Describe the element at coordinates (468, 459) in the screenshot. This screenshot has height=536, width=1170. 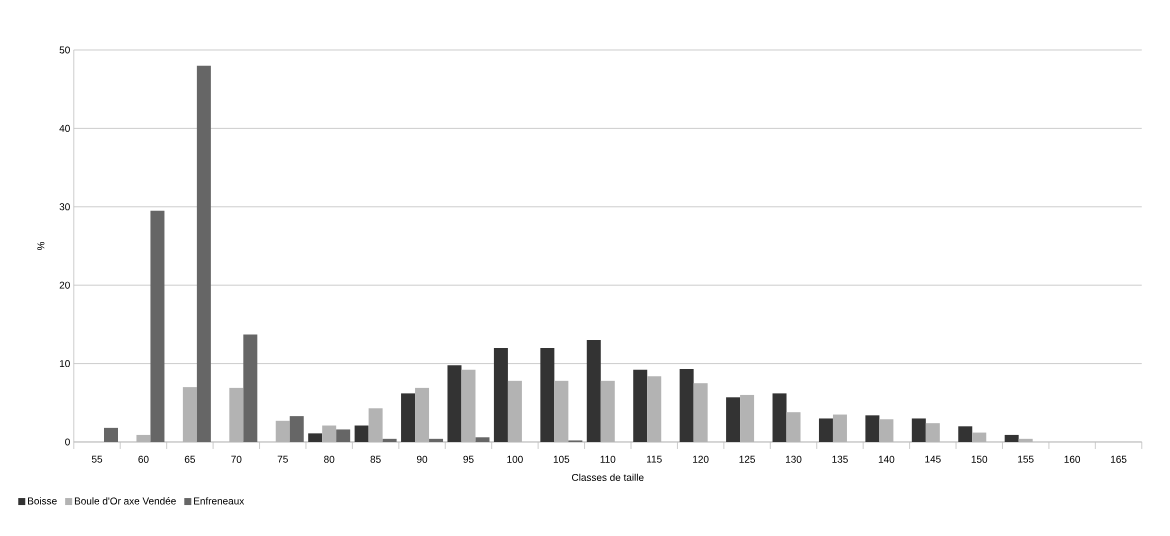
I see `x-tick-label: 95` at that location.